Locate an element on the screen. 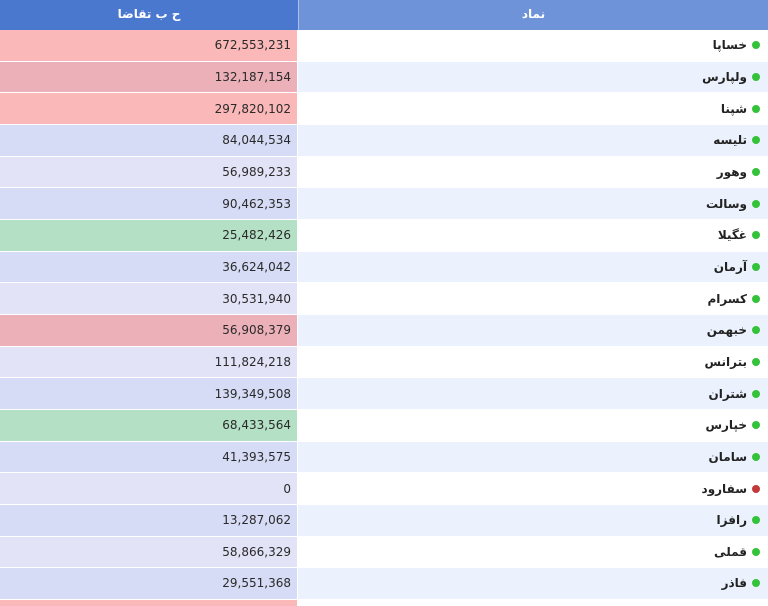  symbol-cell: فاذر is located at coordinates (533, 583).